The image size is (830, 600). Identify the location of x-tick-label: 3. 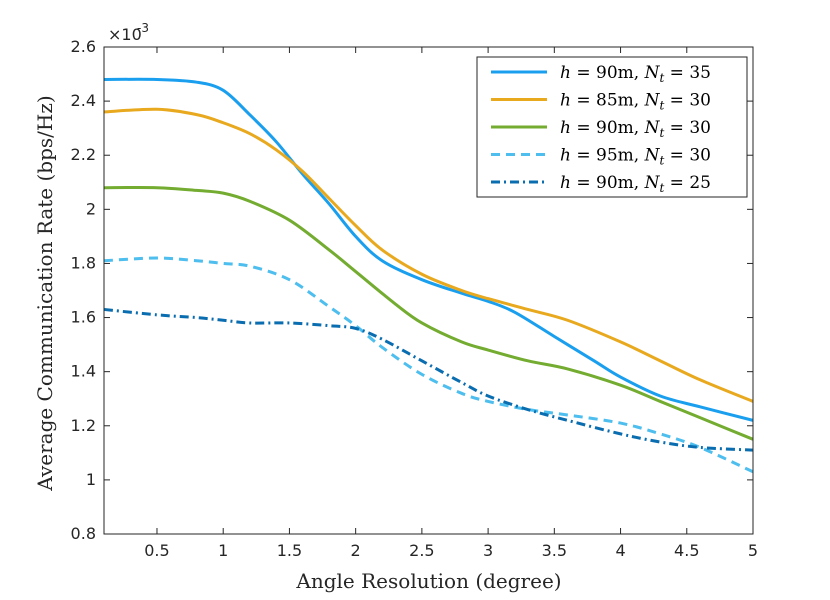
(488, 550).